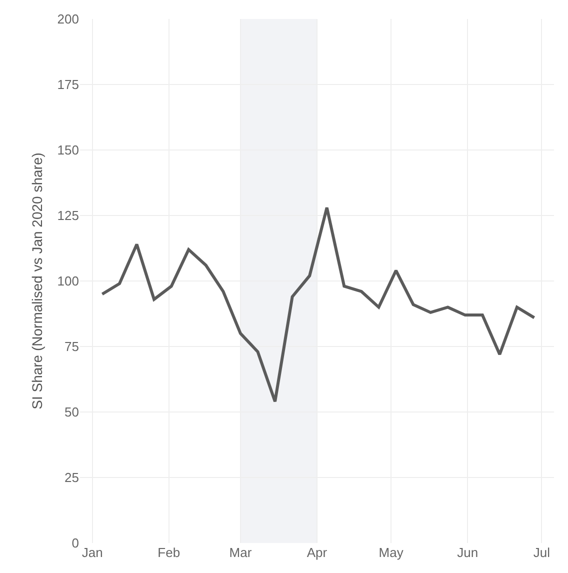  I want to click on y-tick-label: 0, so click(75, 543).